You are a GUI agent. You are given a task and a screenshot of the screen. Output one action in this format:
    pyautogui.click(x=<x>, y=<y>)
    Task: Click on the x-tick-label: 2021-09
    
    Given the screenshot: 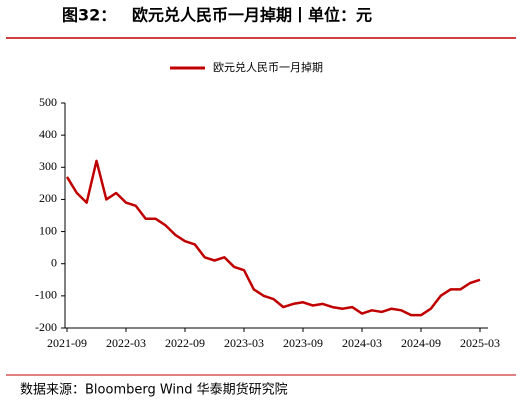 What is the action you would take?
    pyautogui.click(x=67, y=343)
    